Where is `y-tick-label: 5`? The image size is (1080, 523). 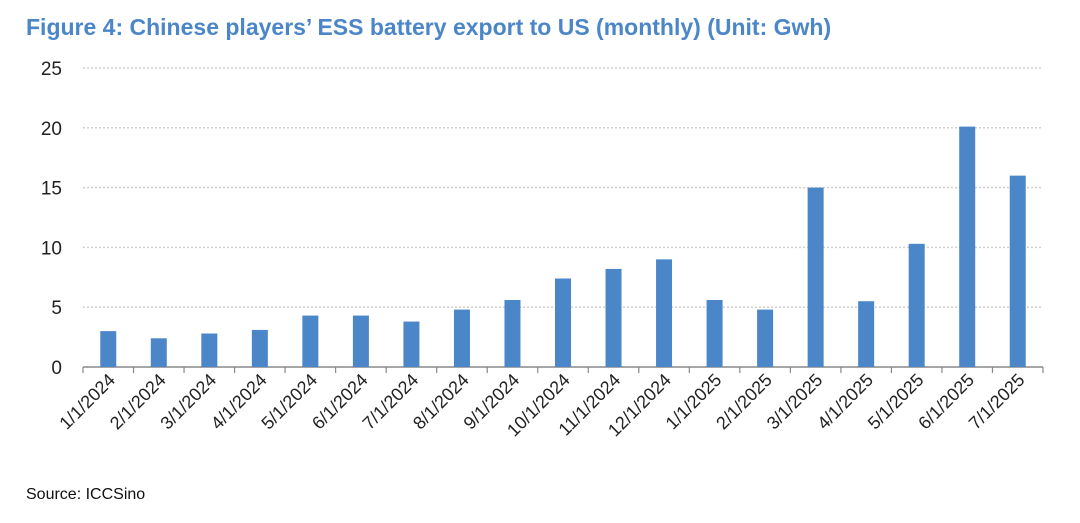
y-tick-label: 5 is located at coordinates (56, 308).